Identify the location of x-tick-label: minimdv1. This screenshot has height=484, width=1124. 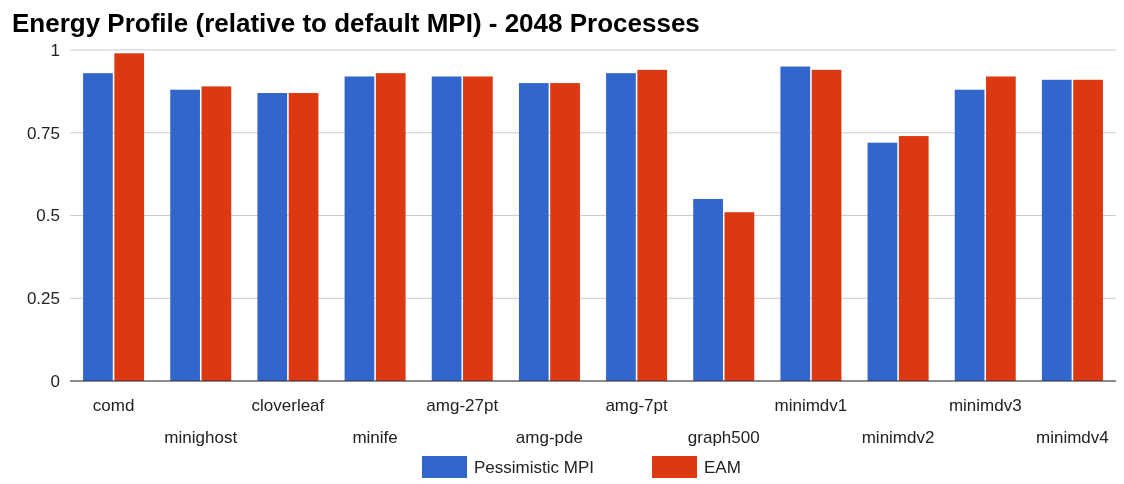
(811, 405).